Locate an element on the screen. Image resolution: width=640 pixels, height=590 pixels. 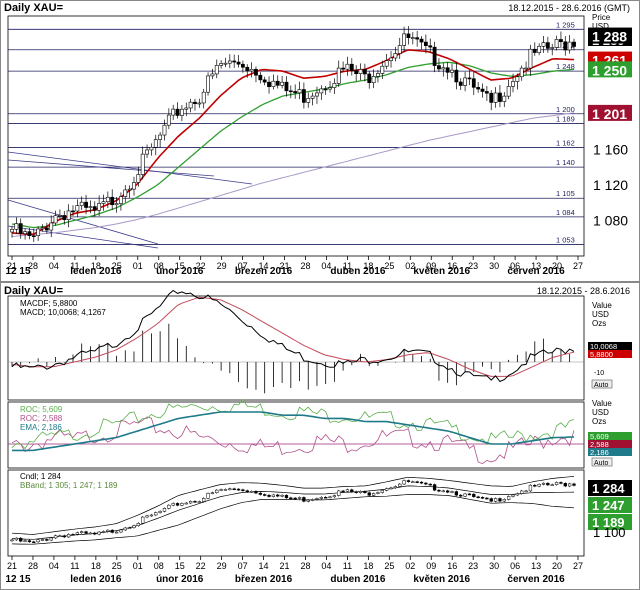
value-box-label: 1 189 is located at coordinates (608, 522).